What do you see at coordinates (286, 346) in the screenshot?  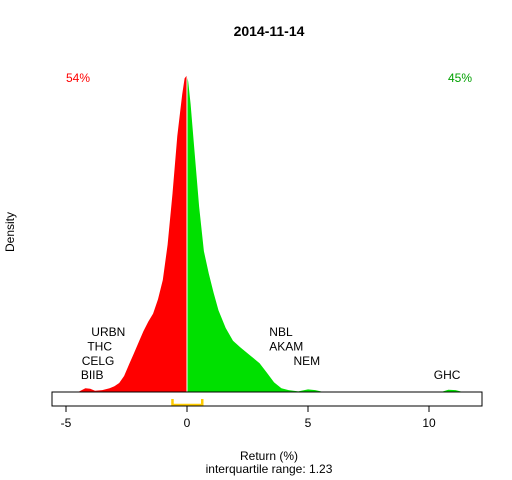 I see `ticker-label: AKAM` at bounding box center [286, 346].